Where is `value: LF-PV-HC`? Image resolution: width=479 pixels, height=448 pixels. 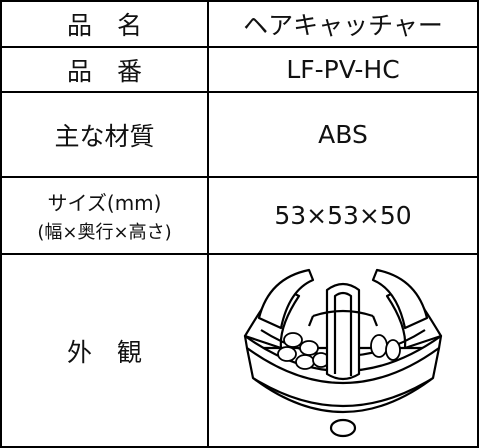 value: LF-PV-HC is located at coordinates (343, 69).